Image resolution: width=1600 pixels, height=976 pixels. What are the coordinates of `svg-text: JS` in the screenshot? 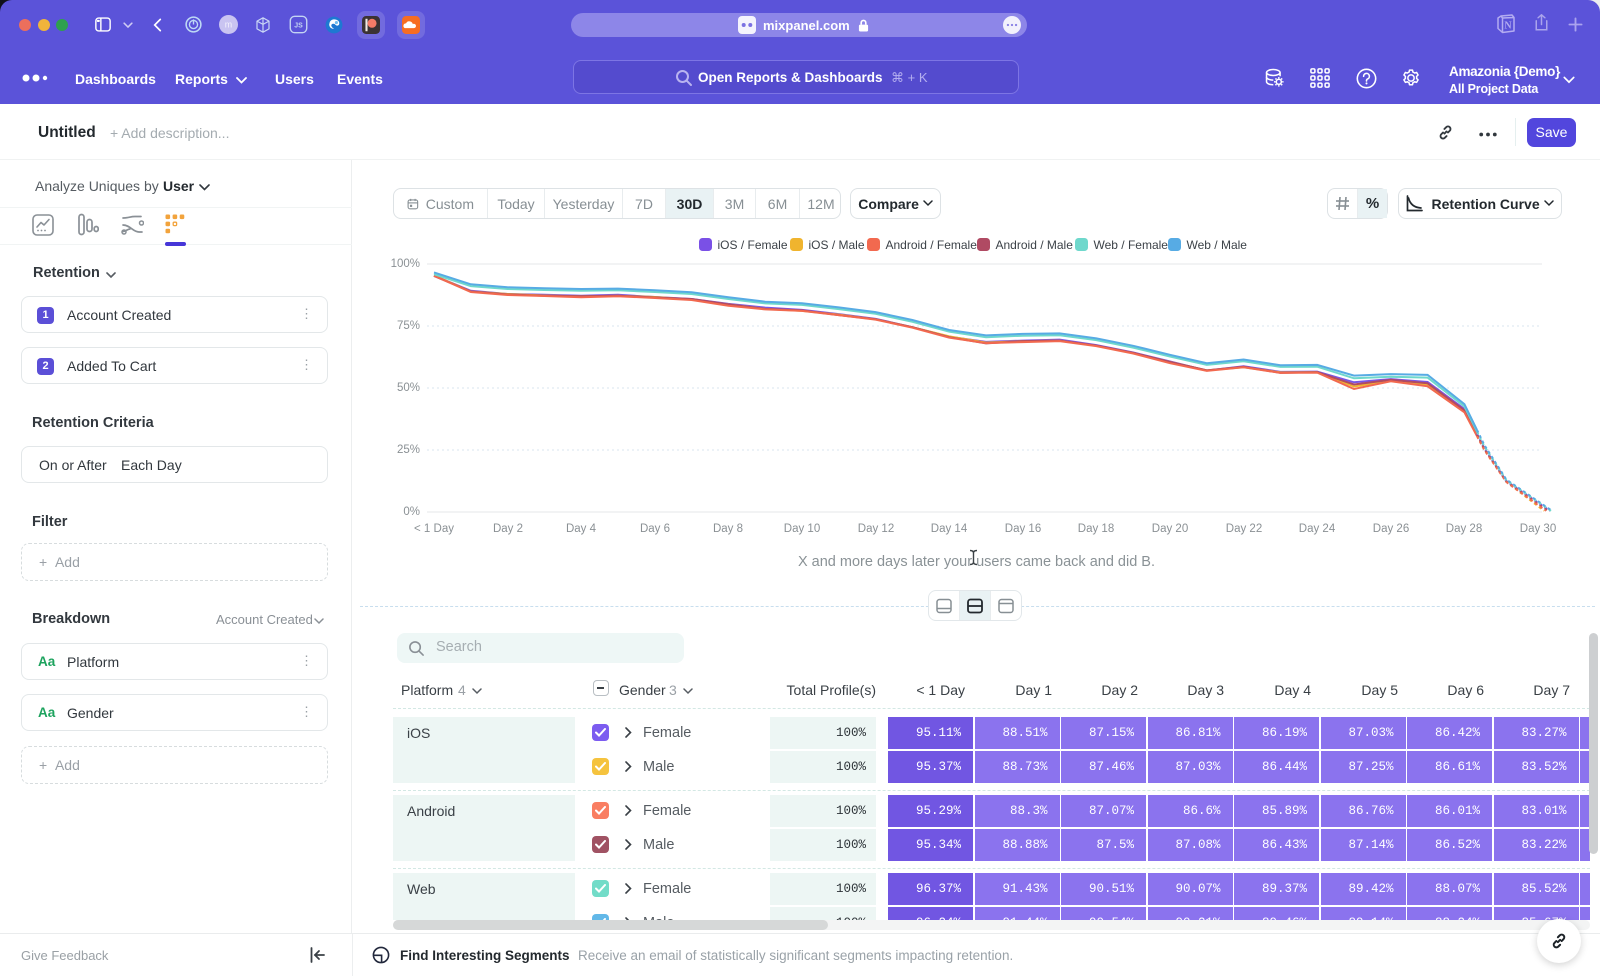 It's located at (298, 26).